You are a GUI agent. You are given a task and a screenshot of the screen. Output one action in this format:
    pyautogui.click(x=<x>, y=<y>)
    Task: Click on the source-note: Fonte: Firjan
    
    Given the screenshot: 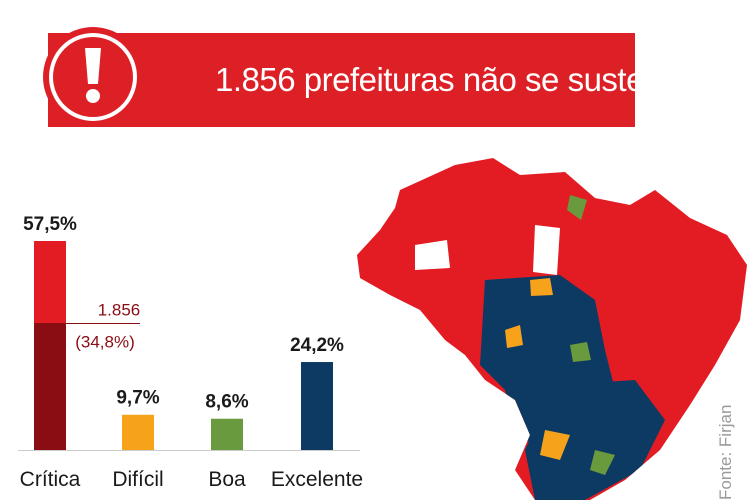 What is the action you would take?
    pyautogui.click(x=725, y=452)
    